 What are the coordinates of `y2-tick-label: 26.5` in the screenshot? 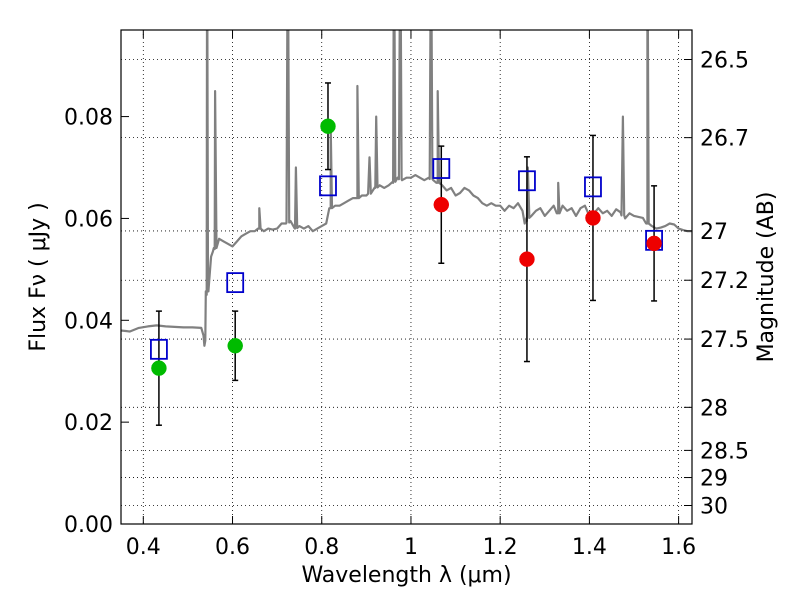 It's located at (724, 61).